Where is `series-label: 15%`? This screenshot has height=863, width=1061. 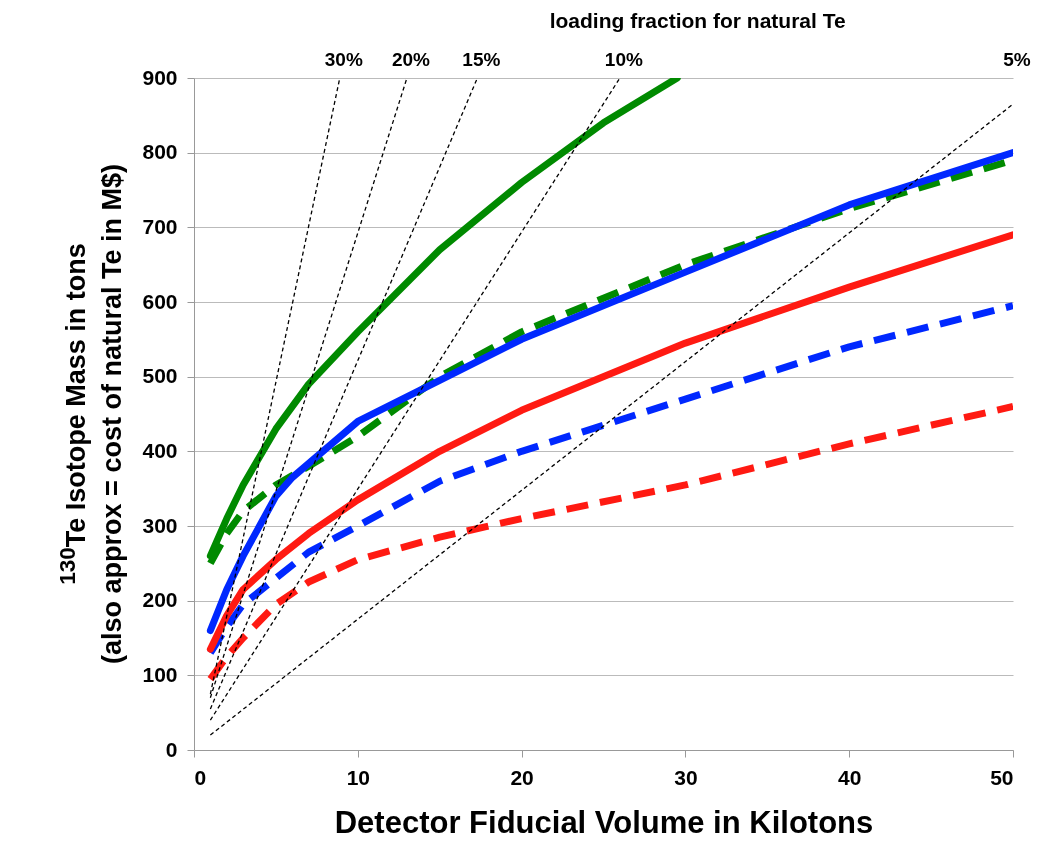 series-label: 15% is located at coordinates (481, 59).